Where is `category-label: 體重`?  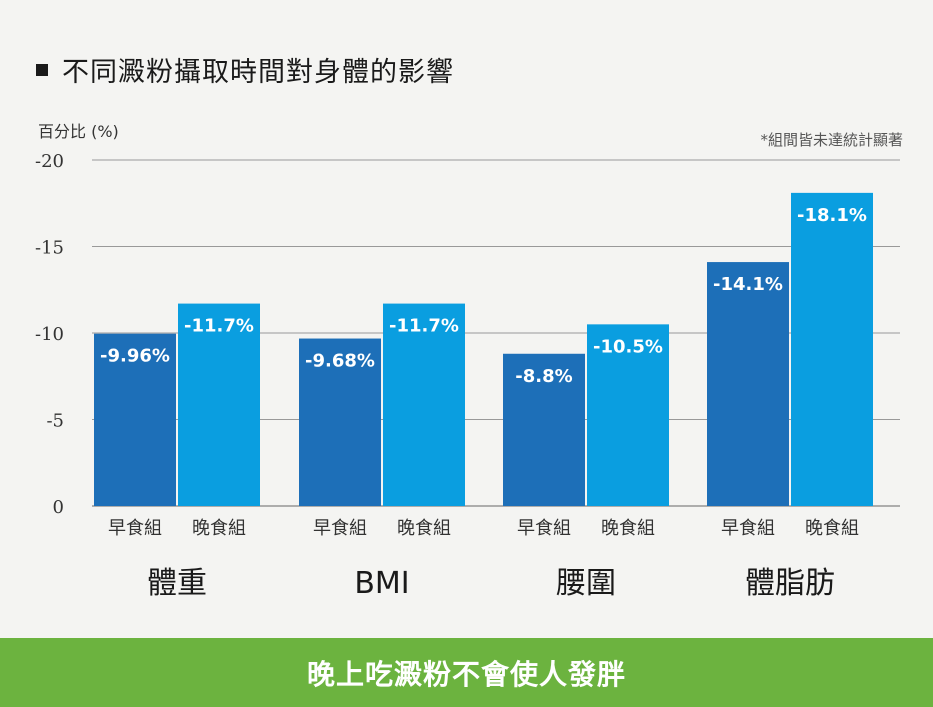 category-label: 體重 is located at coordinates (177, 583).